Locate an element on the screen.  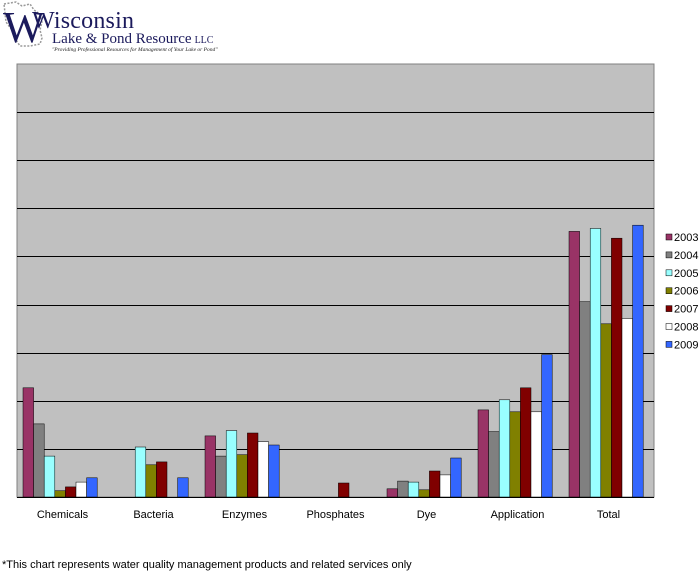
bar-2008-enzymes is located at coordinates (263, 469).